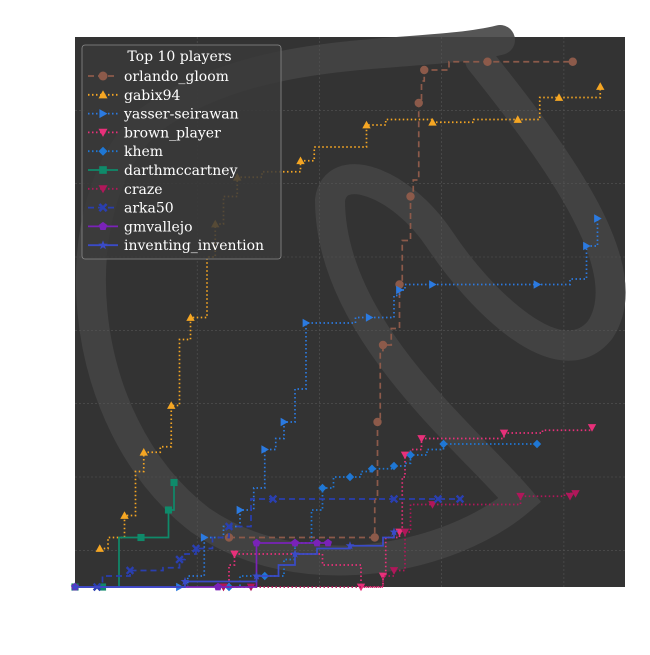 The width and height of the screenshot is (650, 655). Describe the element at coordinates (181, 115) in the screenshot. I see `legend-label: yasser-seirawan` at that location.